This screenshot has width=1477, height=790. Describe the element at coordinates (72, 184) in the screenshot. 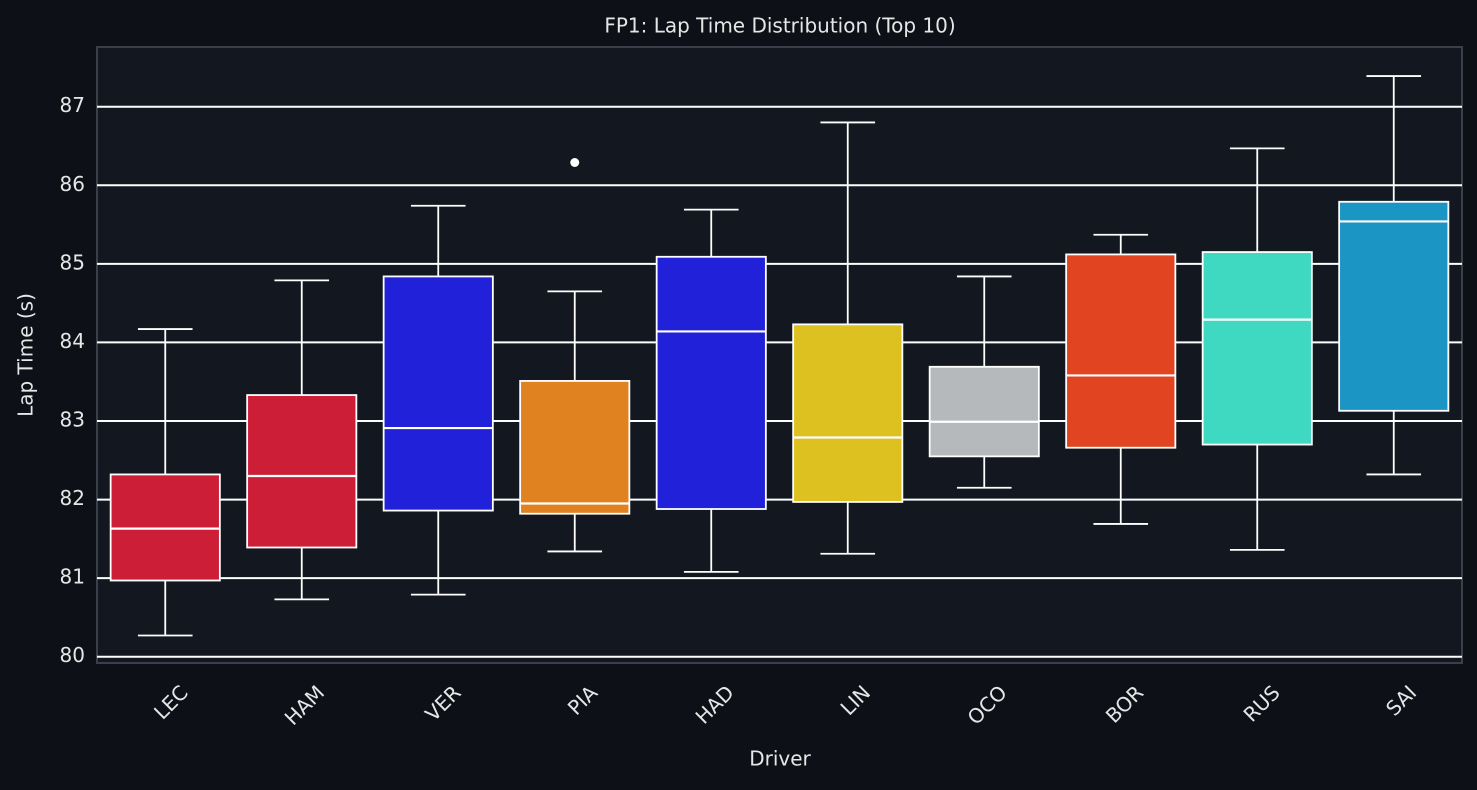

I see `y-tick-label: 86` at that location.